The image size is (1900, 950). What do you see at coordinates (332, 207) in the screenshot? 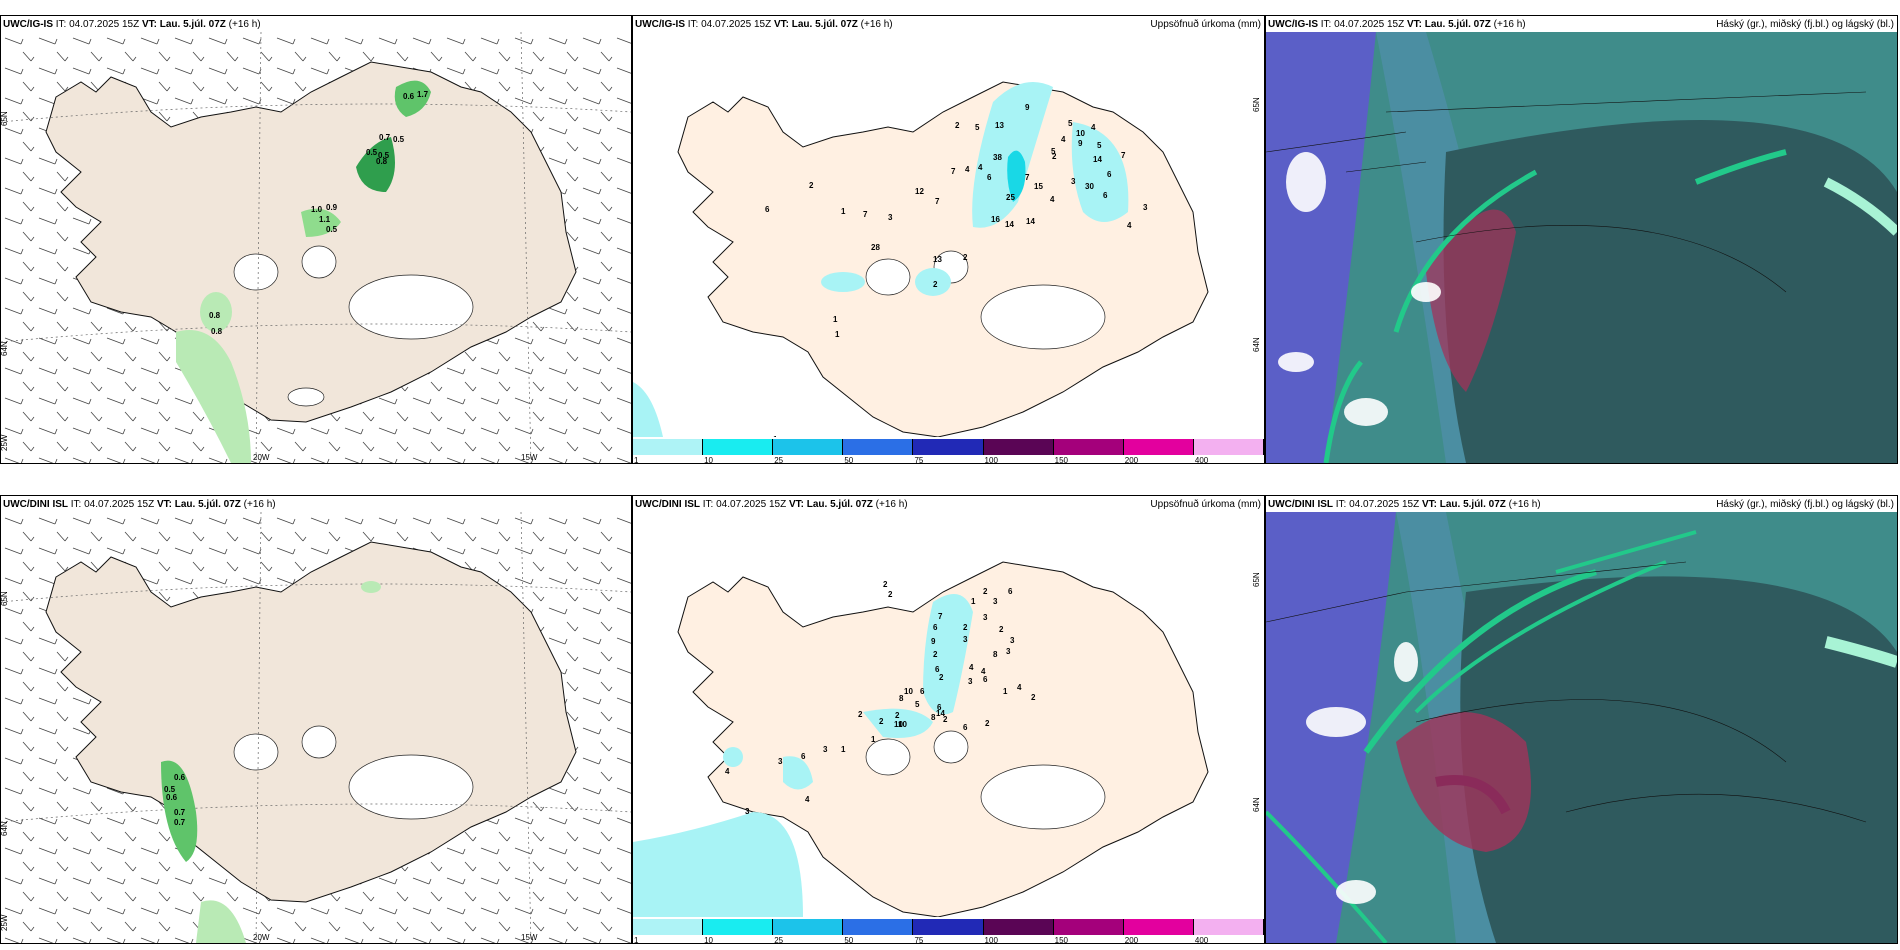
I see `map-value-label: 0.9` at bounding box center [332, 207].